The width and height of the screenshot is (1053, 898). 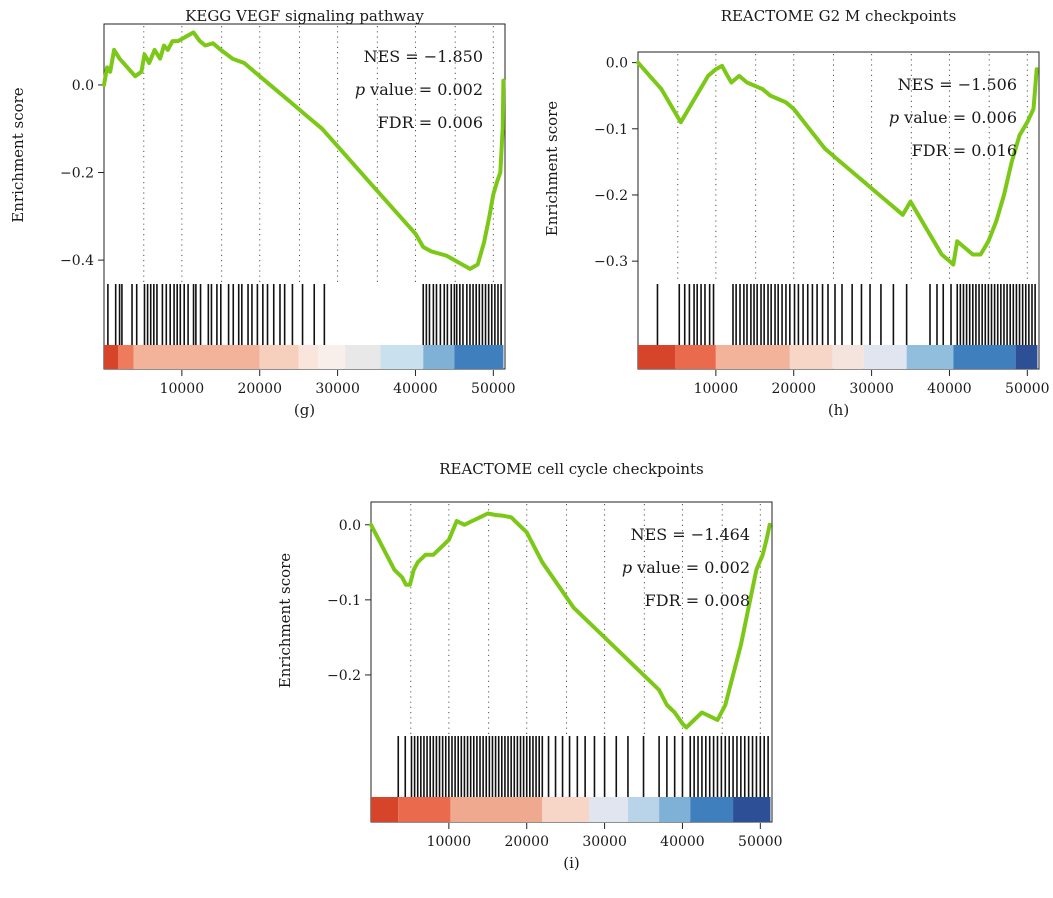 I want to click on p-value-text: value = 0.006, so click(x=958, y=117).